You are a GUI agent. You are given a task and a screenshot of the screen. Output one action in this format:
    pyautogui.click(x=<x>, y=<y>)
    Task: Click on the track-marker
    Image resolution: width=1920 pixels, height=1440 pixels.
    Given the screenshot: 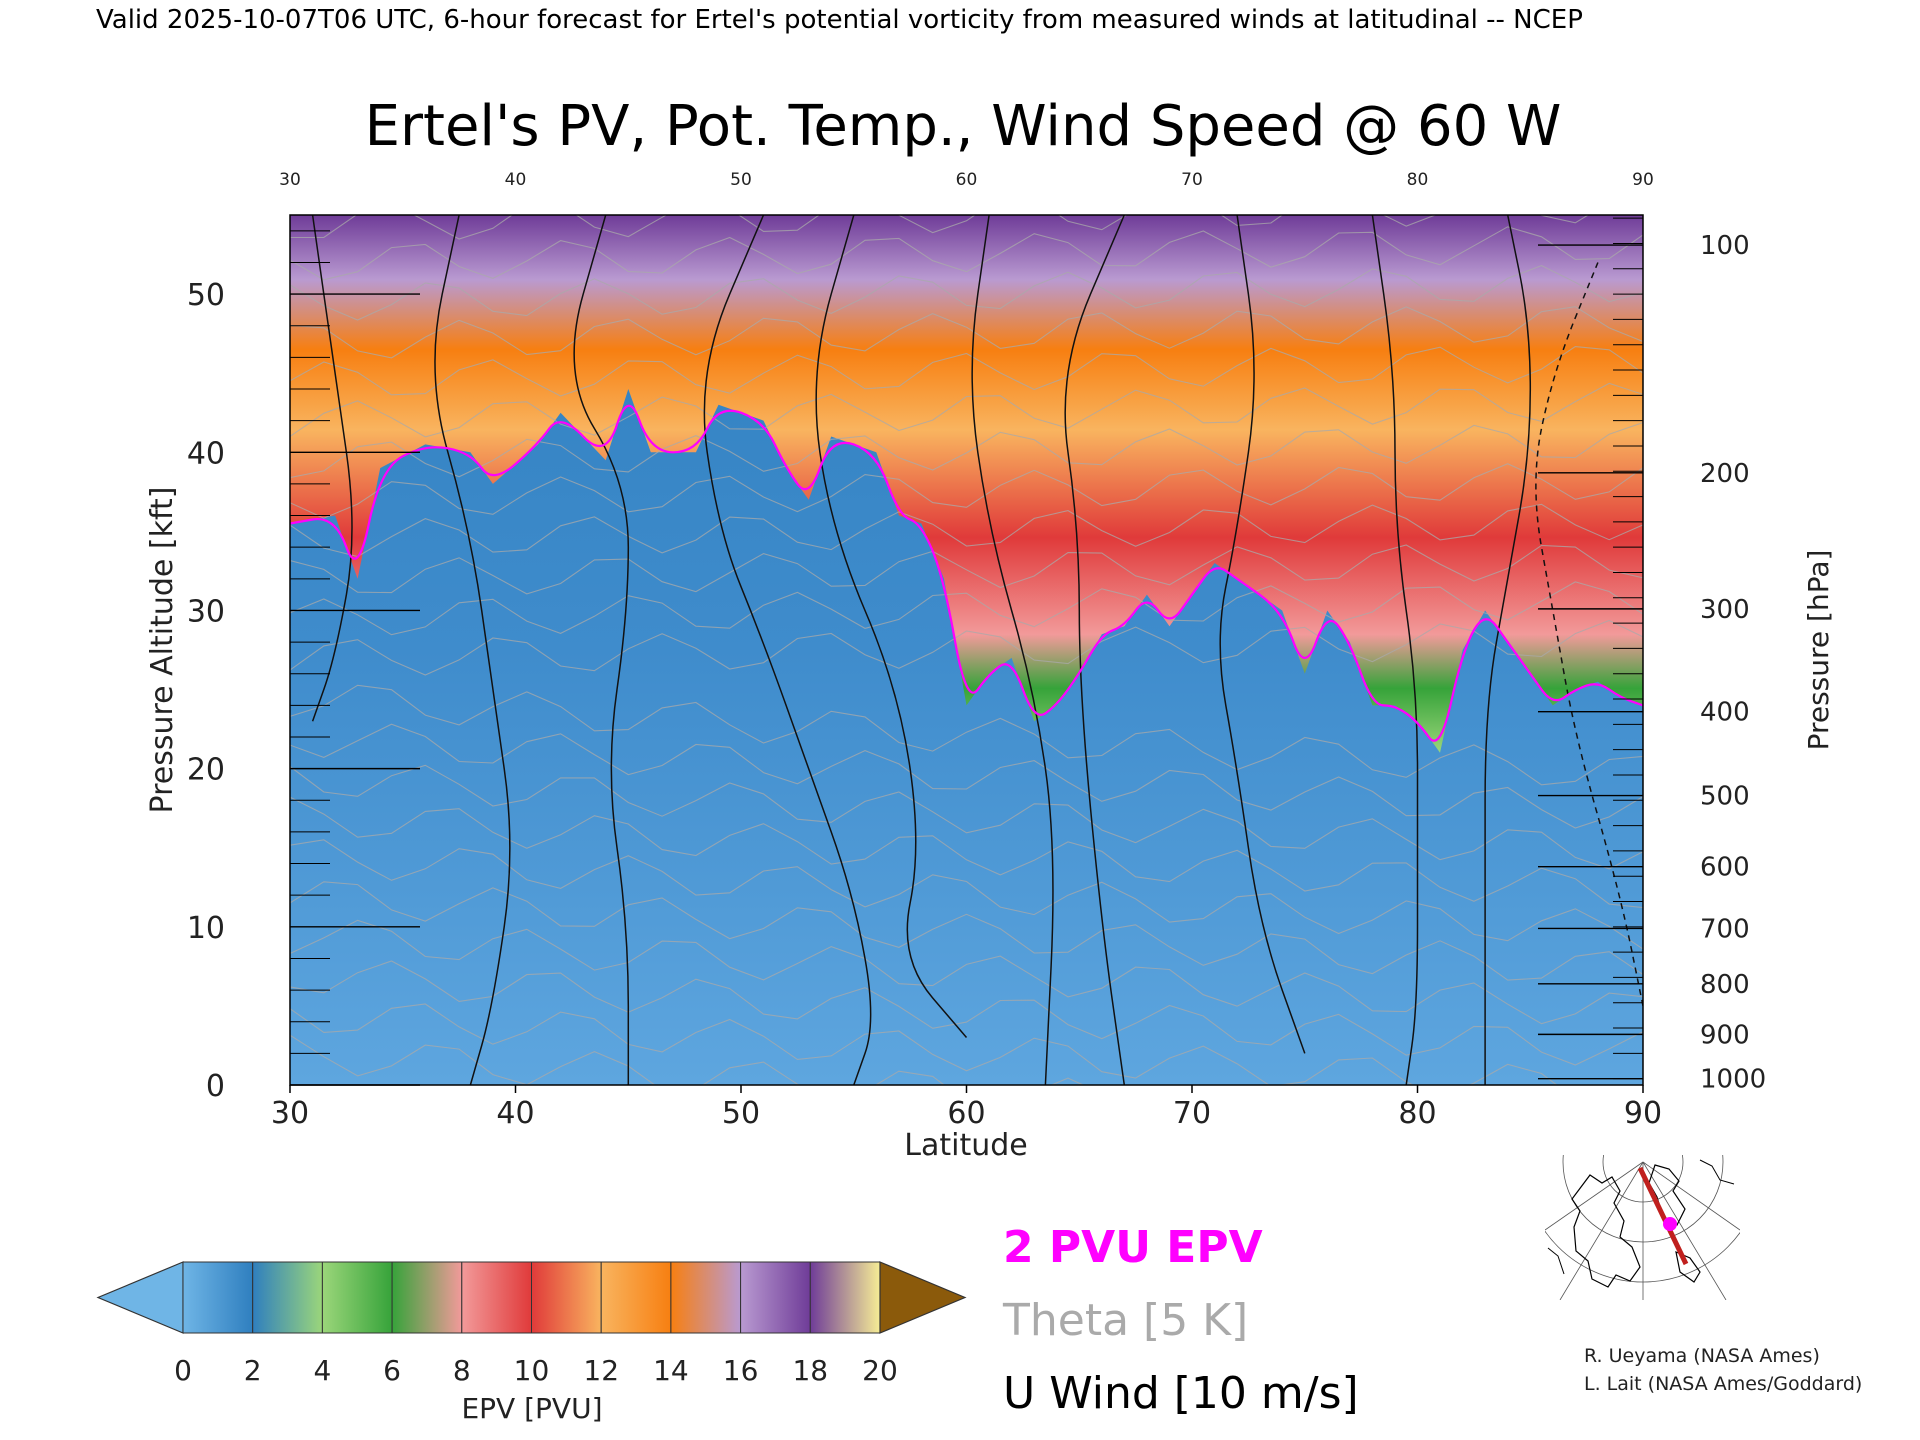 What is the action you would take?
    pyautogui.click(x=1670, y=1224)
    